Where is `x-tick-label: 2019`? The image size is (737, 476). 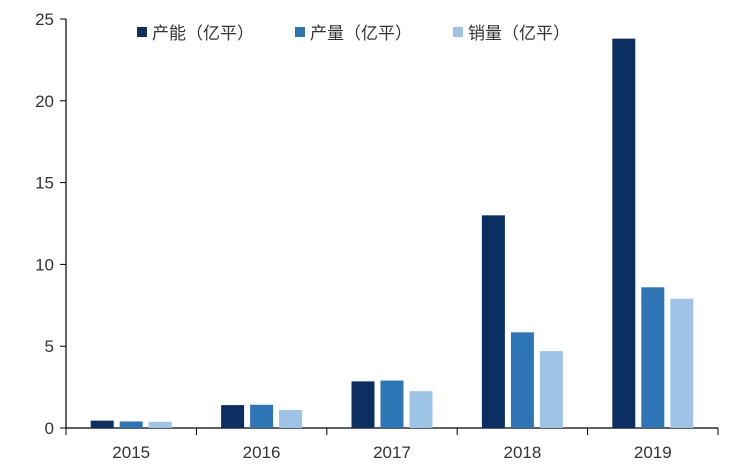
x-tick-label: 2019 is located at coordinates (653, 452).